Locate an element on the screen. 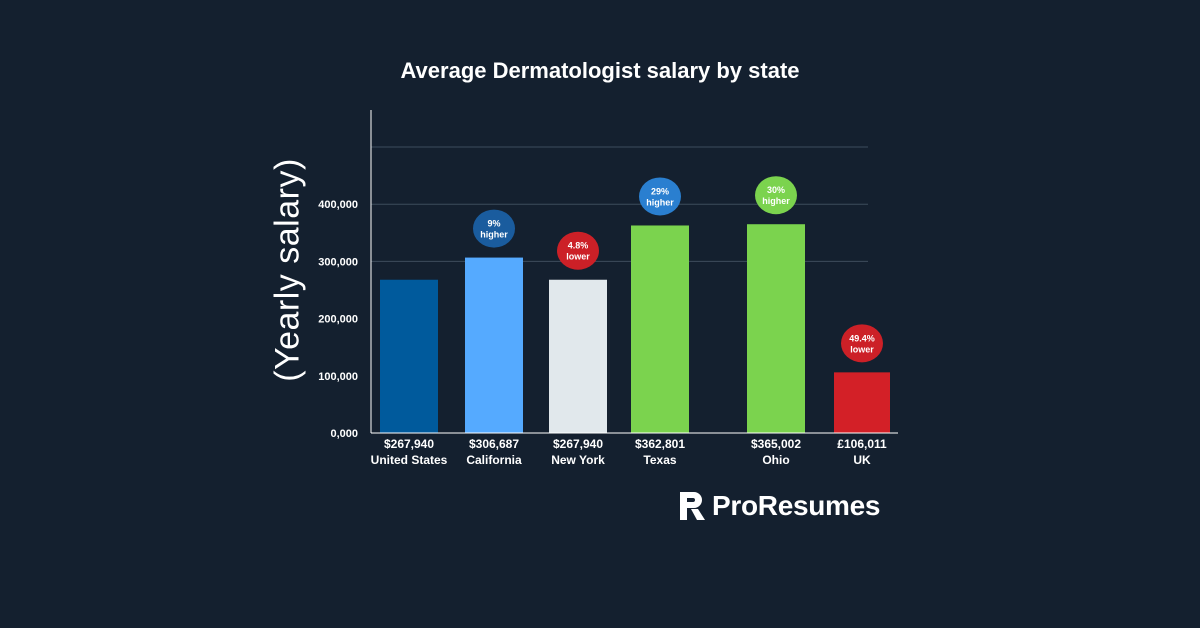  y-tick-label: 300,000 is located at coordinates (338, 262).